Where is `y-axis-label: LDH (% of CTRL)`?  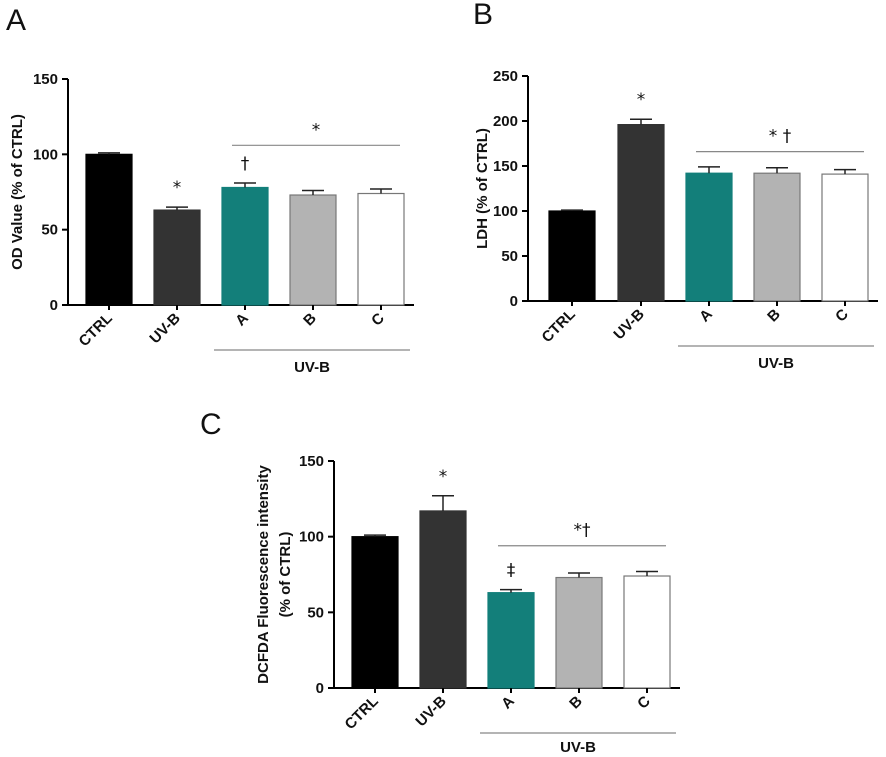
y-axis-label: LDH (% of CTRL) is located at coordinates (482, 188).